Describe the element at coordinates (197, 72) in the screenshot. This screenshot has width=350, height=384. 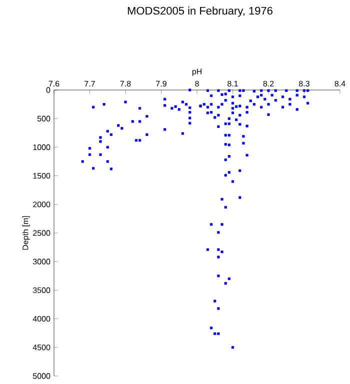
I see `x-axis-title: pH` at that location.